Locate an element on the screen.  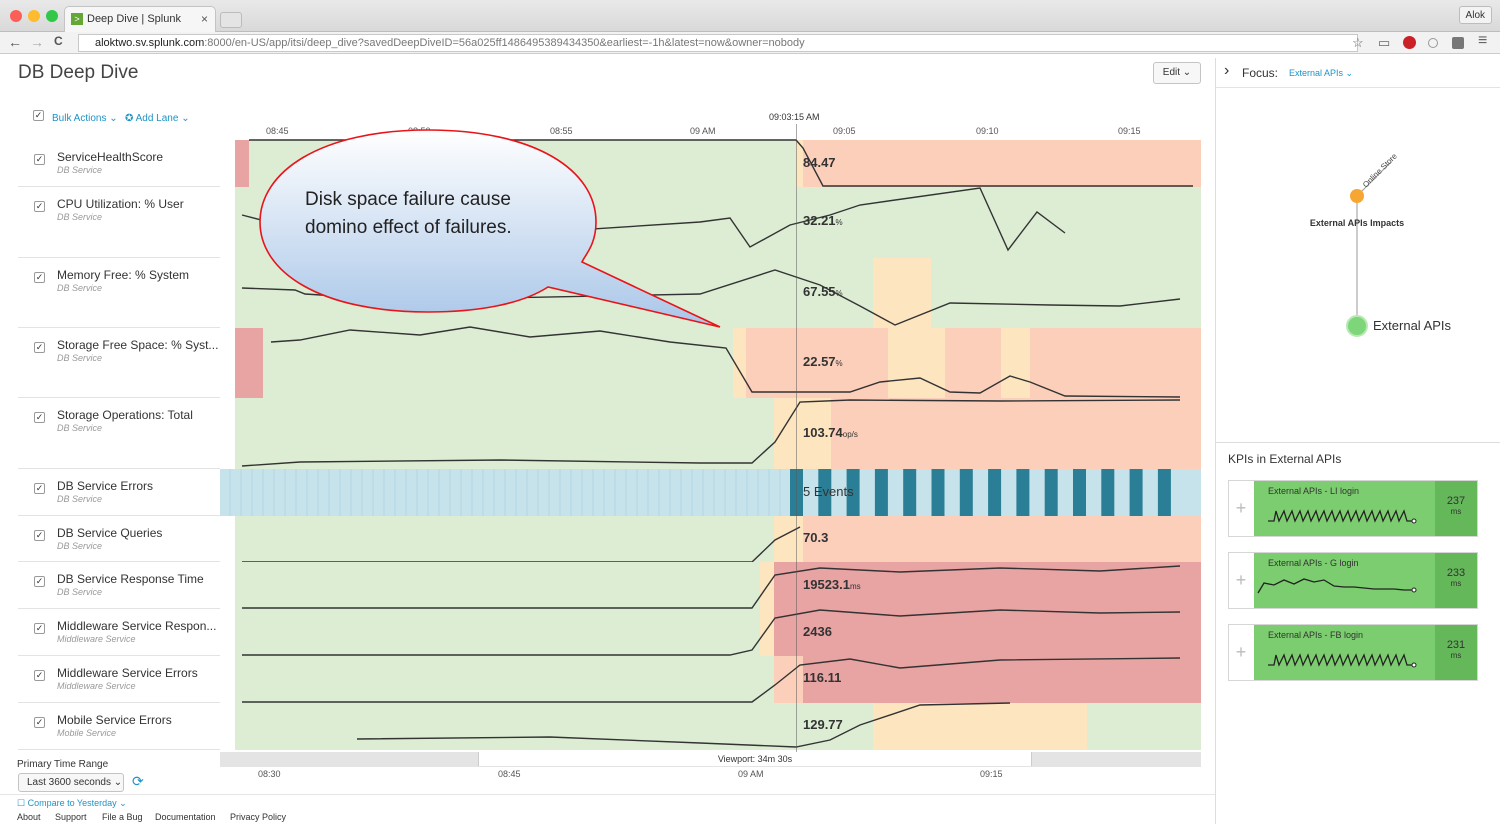
browser-tab: > Deep Dive | Splunk × is located at coordinates (140, 19).